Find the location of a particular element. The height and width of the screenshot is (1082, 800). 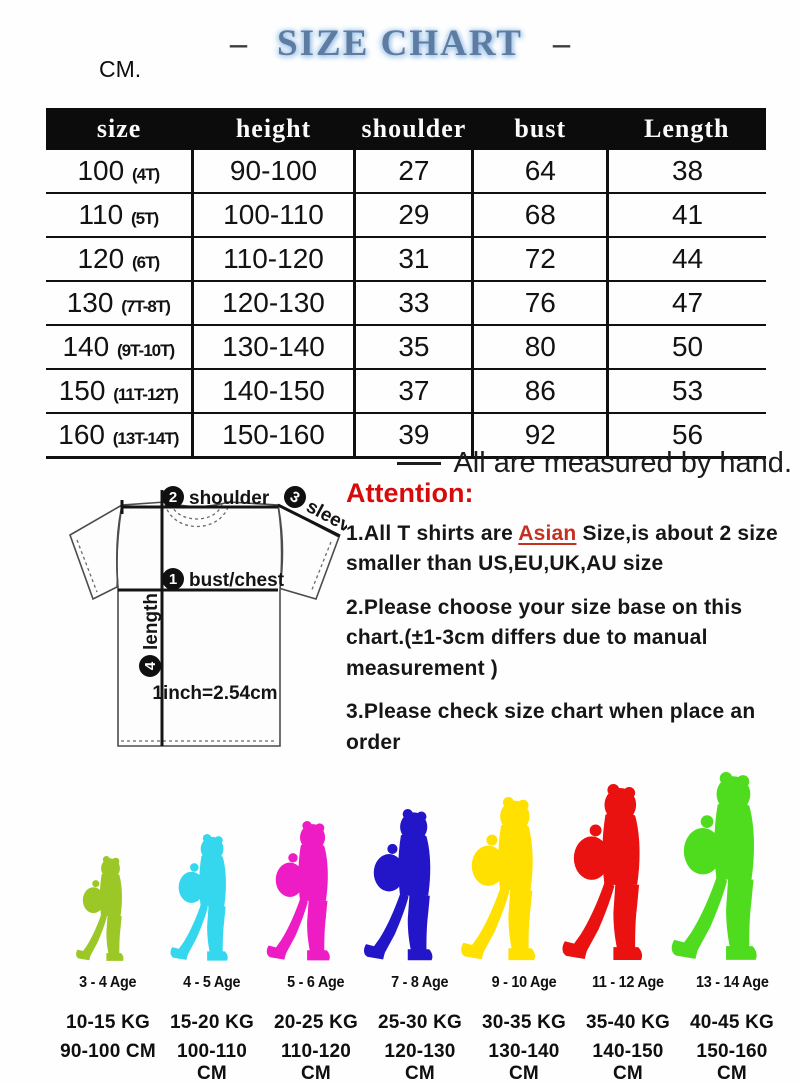

col-header-size: size is located at coordinates (119, 129).